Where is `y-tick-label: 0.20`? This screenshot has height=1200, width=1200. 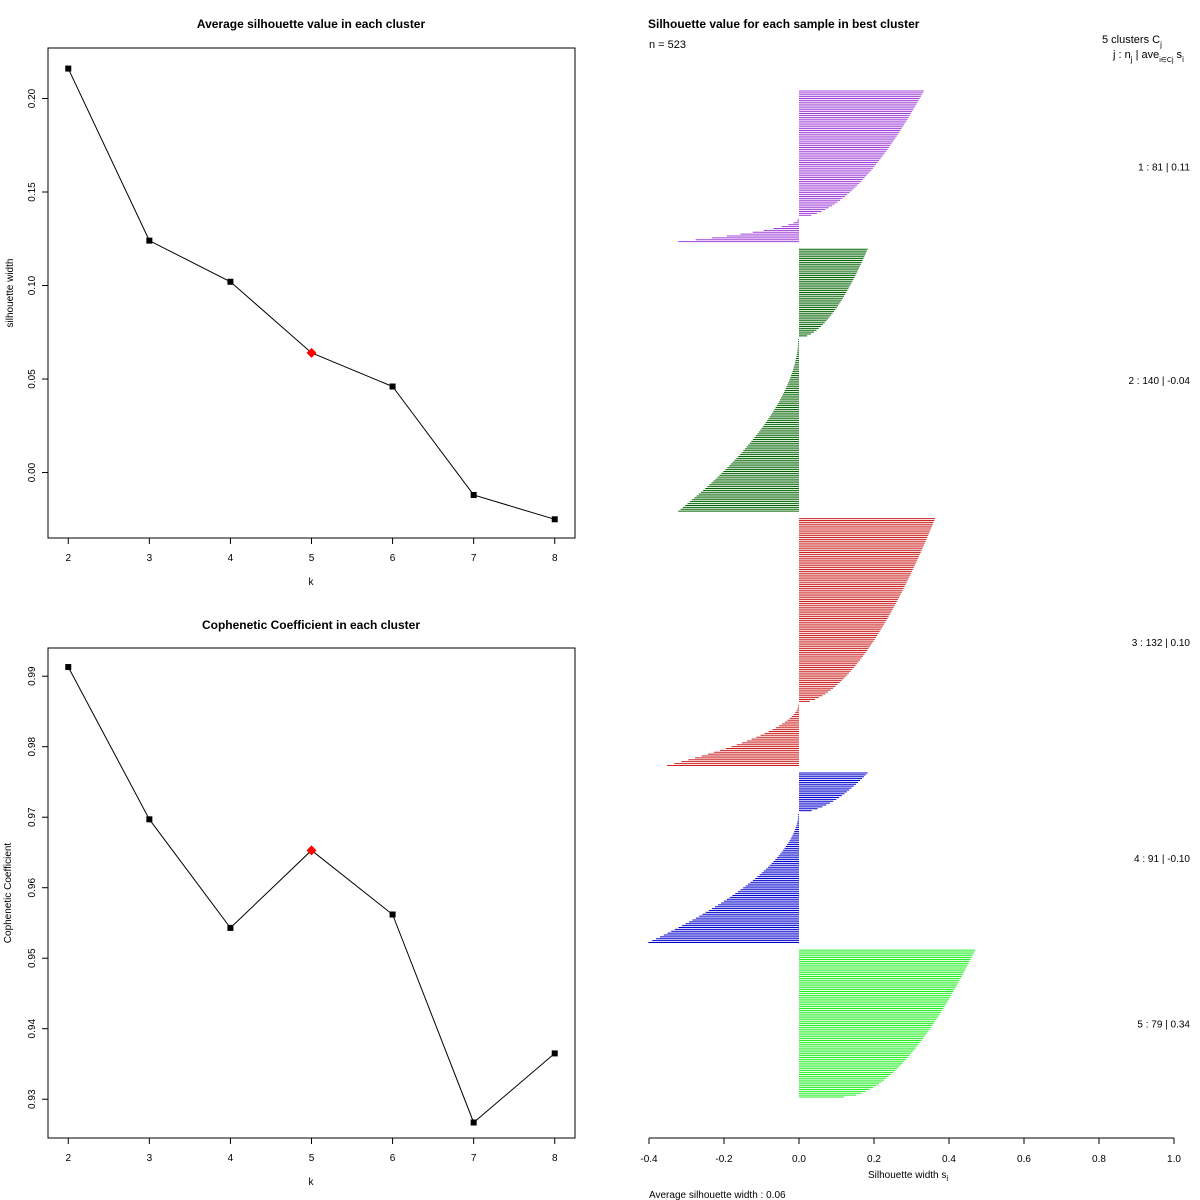
y-tick-label: 0.20 is located at coordinates (32, 98).